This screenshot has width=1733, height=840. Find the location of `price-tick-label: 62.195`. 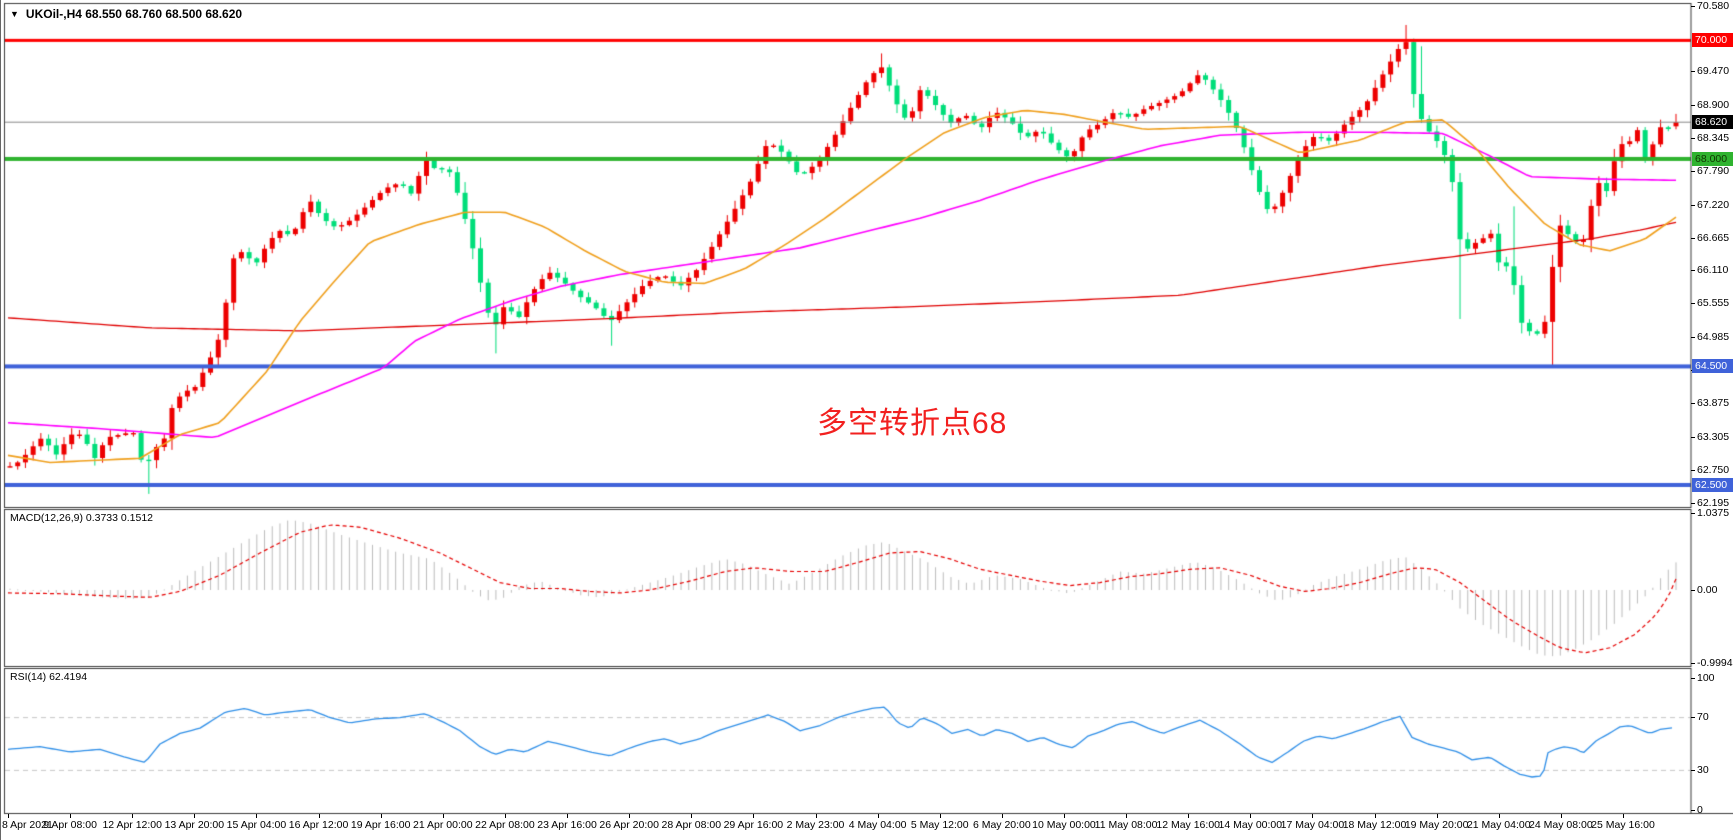

price-tick-label: 62.195 is located at coordinates (1713, 502).